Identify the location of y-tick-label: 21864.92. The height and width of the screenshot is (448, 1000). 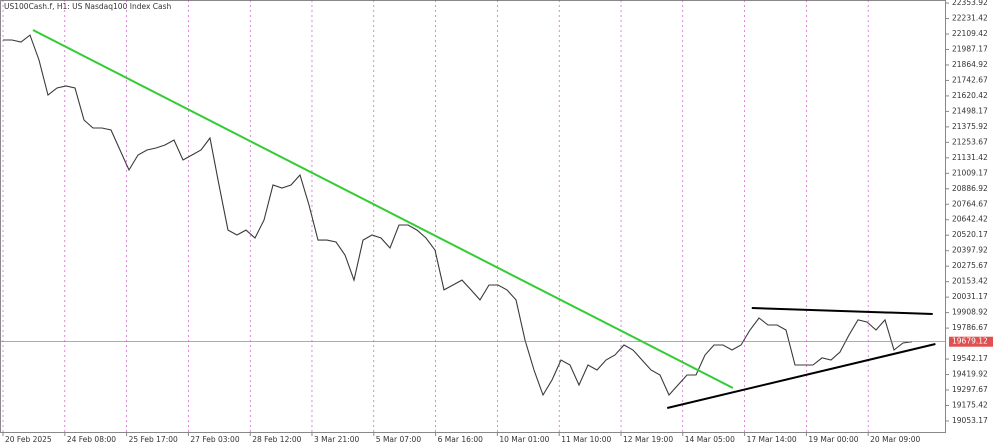
(970, 64).